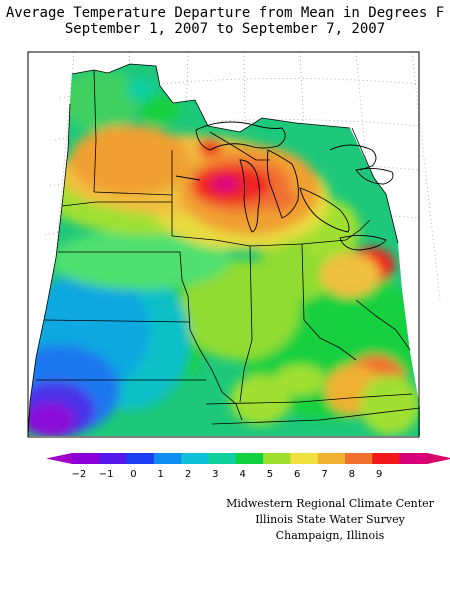 Image resolution: width=450 pixels, height=600 pixels. Describe the element at coordinates (59, 458) in the screenshot. I see `legend-left-arrow` at that location.